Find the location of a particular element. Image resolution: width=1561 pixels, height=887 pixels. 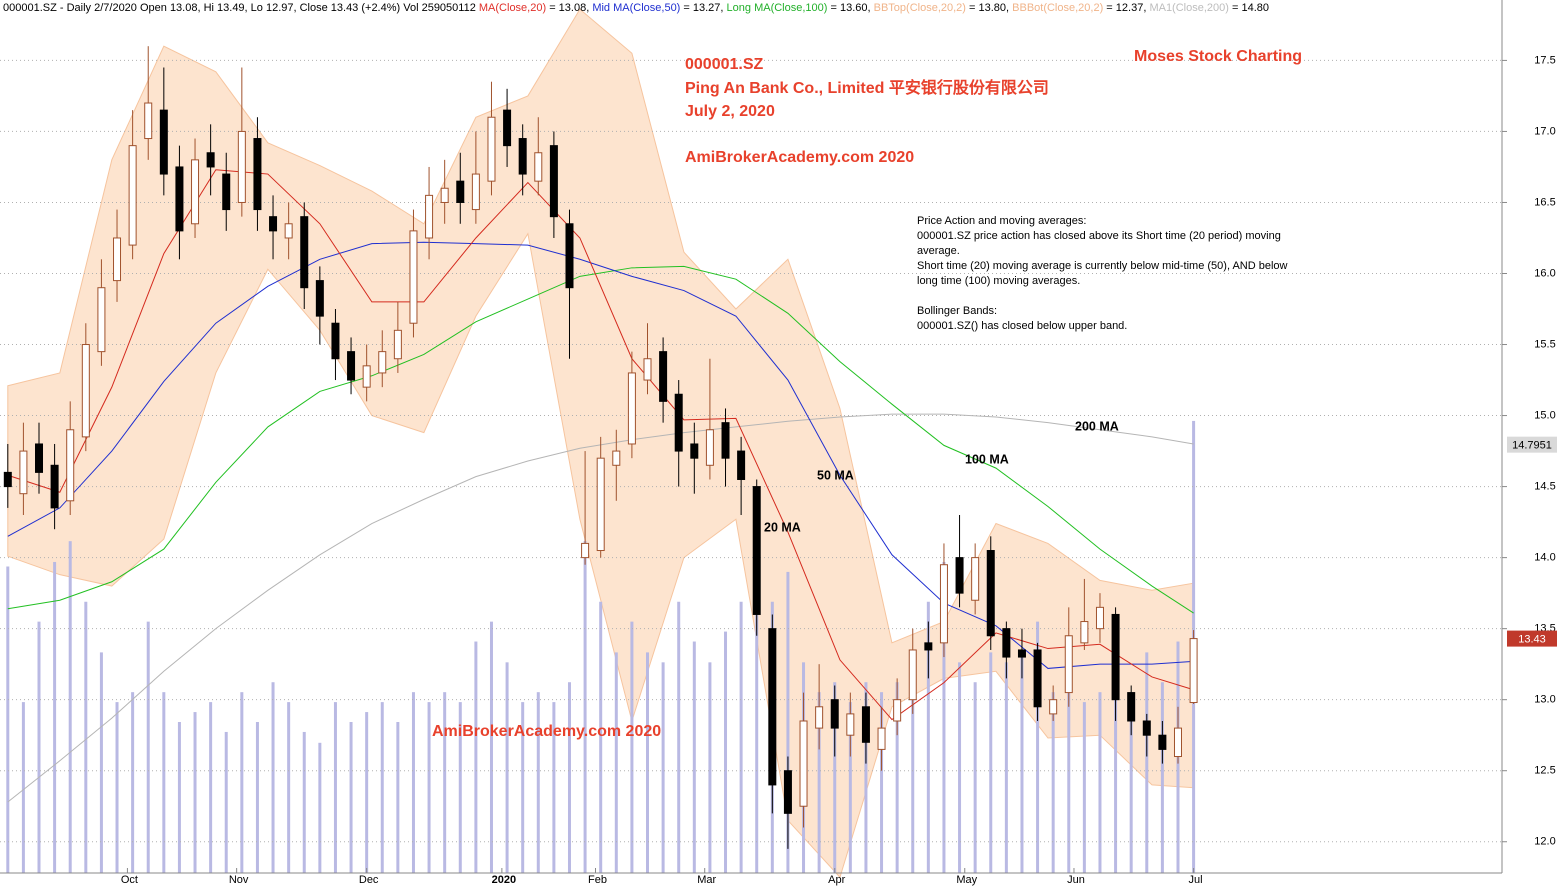

note-line: average. is located at coordinates (938, 251).